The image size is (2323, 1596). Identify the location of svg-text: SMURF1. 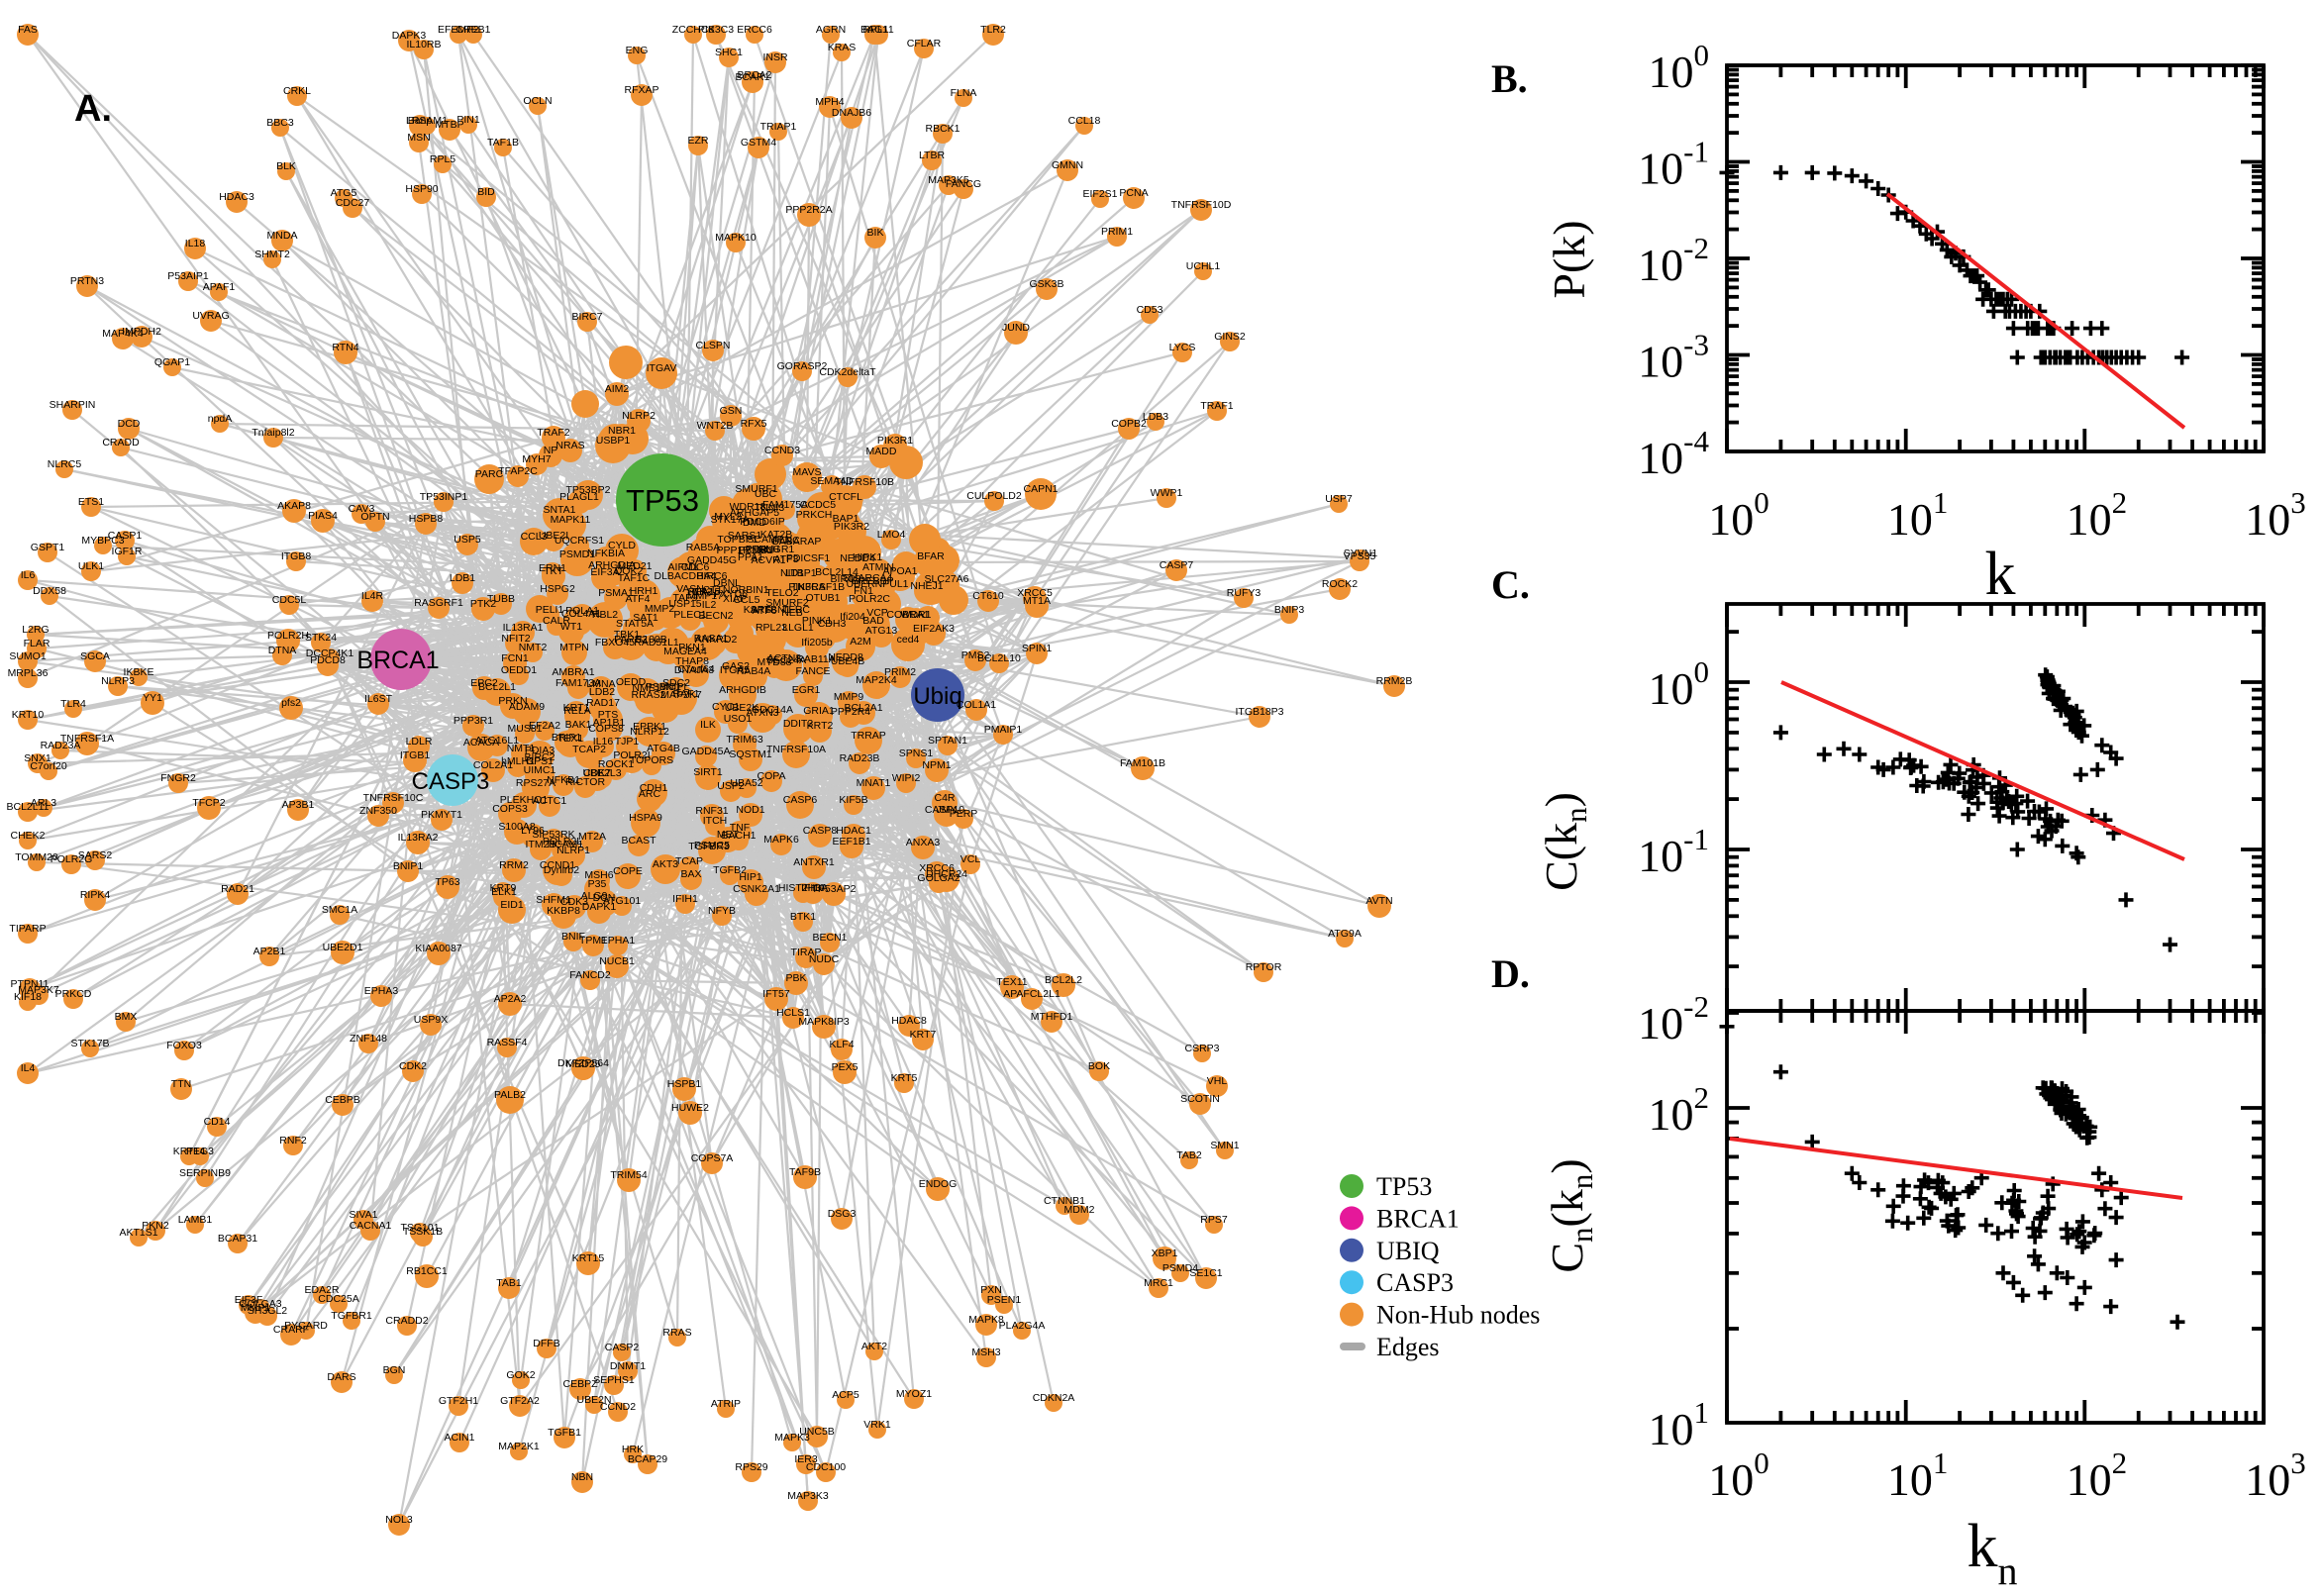
(756, 489).